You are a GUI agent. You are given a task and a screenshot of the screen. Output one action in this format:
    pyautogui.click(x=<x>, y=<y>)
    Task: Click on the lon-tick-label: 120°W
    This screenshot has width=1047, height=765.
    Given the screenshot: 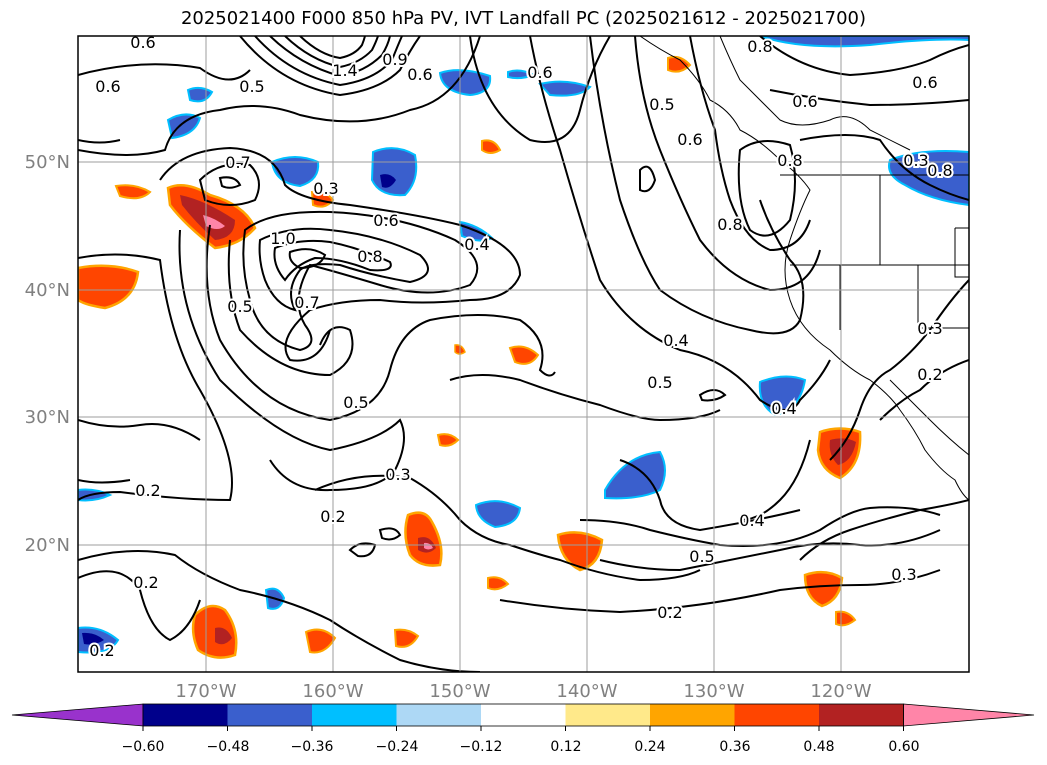 What is the action you would take?
    pyautogui.click(x=840, y=691)
    